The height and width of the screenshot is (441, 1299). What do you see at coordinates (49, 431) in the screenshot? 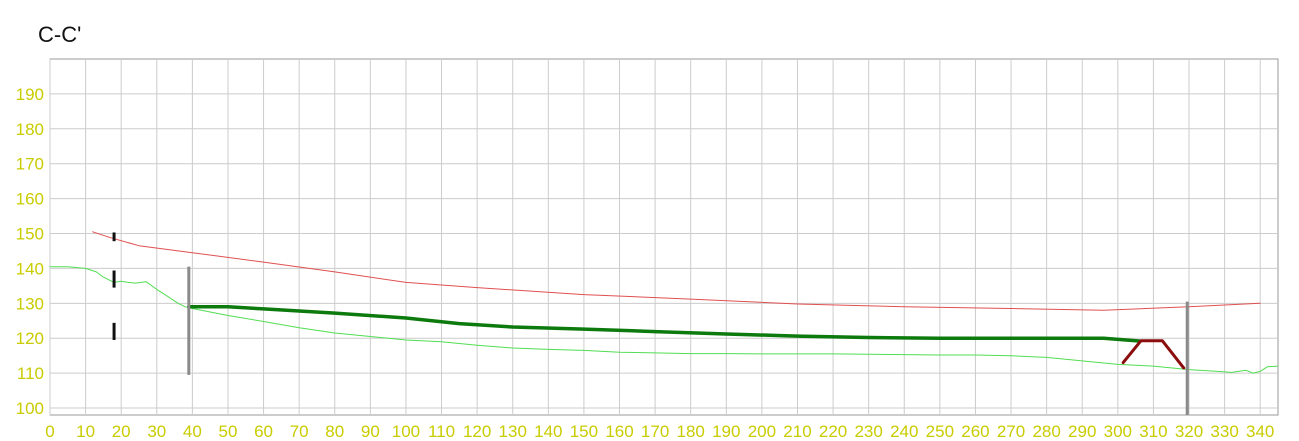
I see `x-tick-label: 0` at bounding box center [49, 431].